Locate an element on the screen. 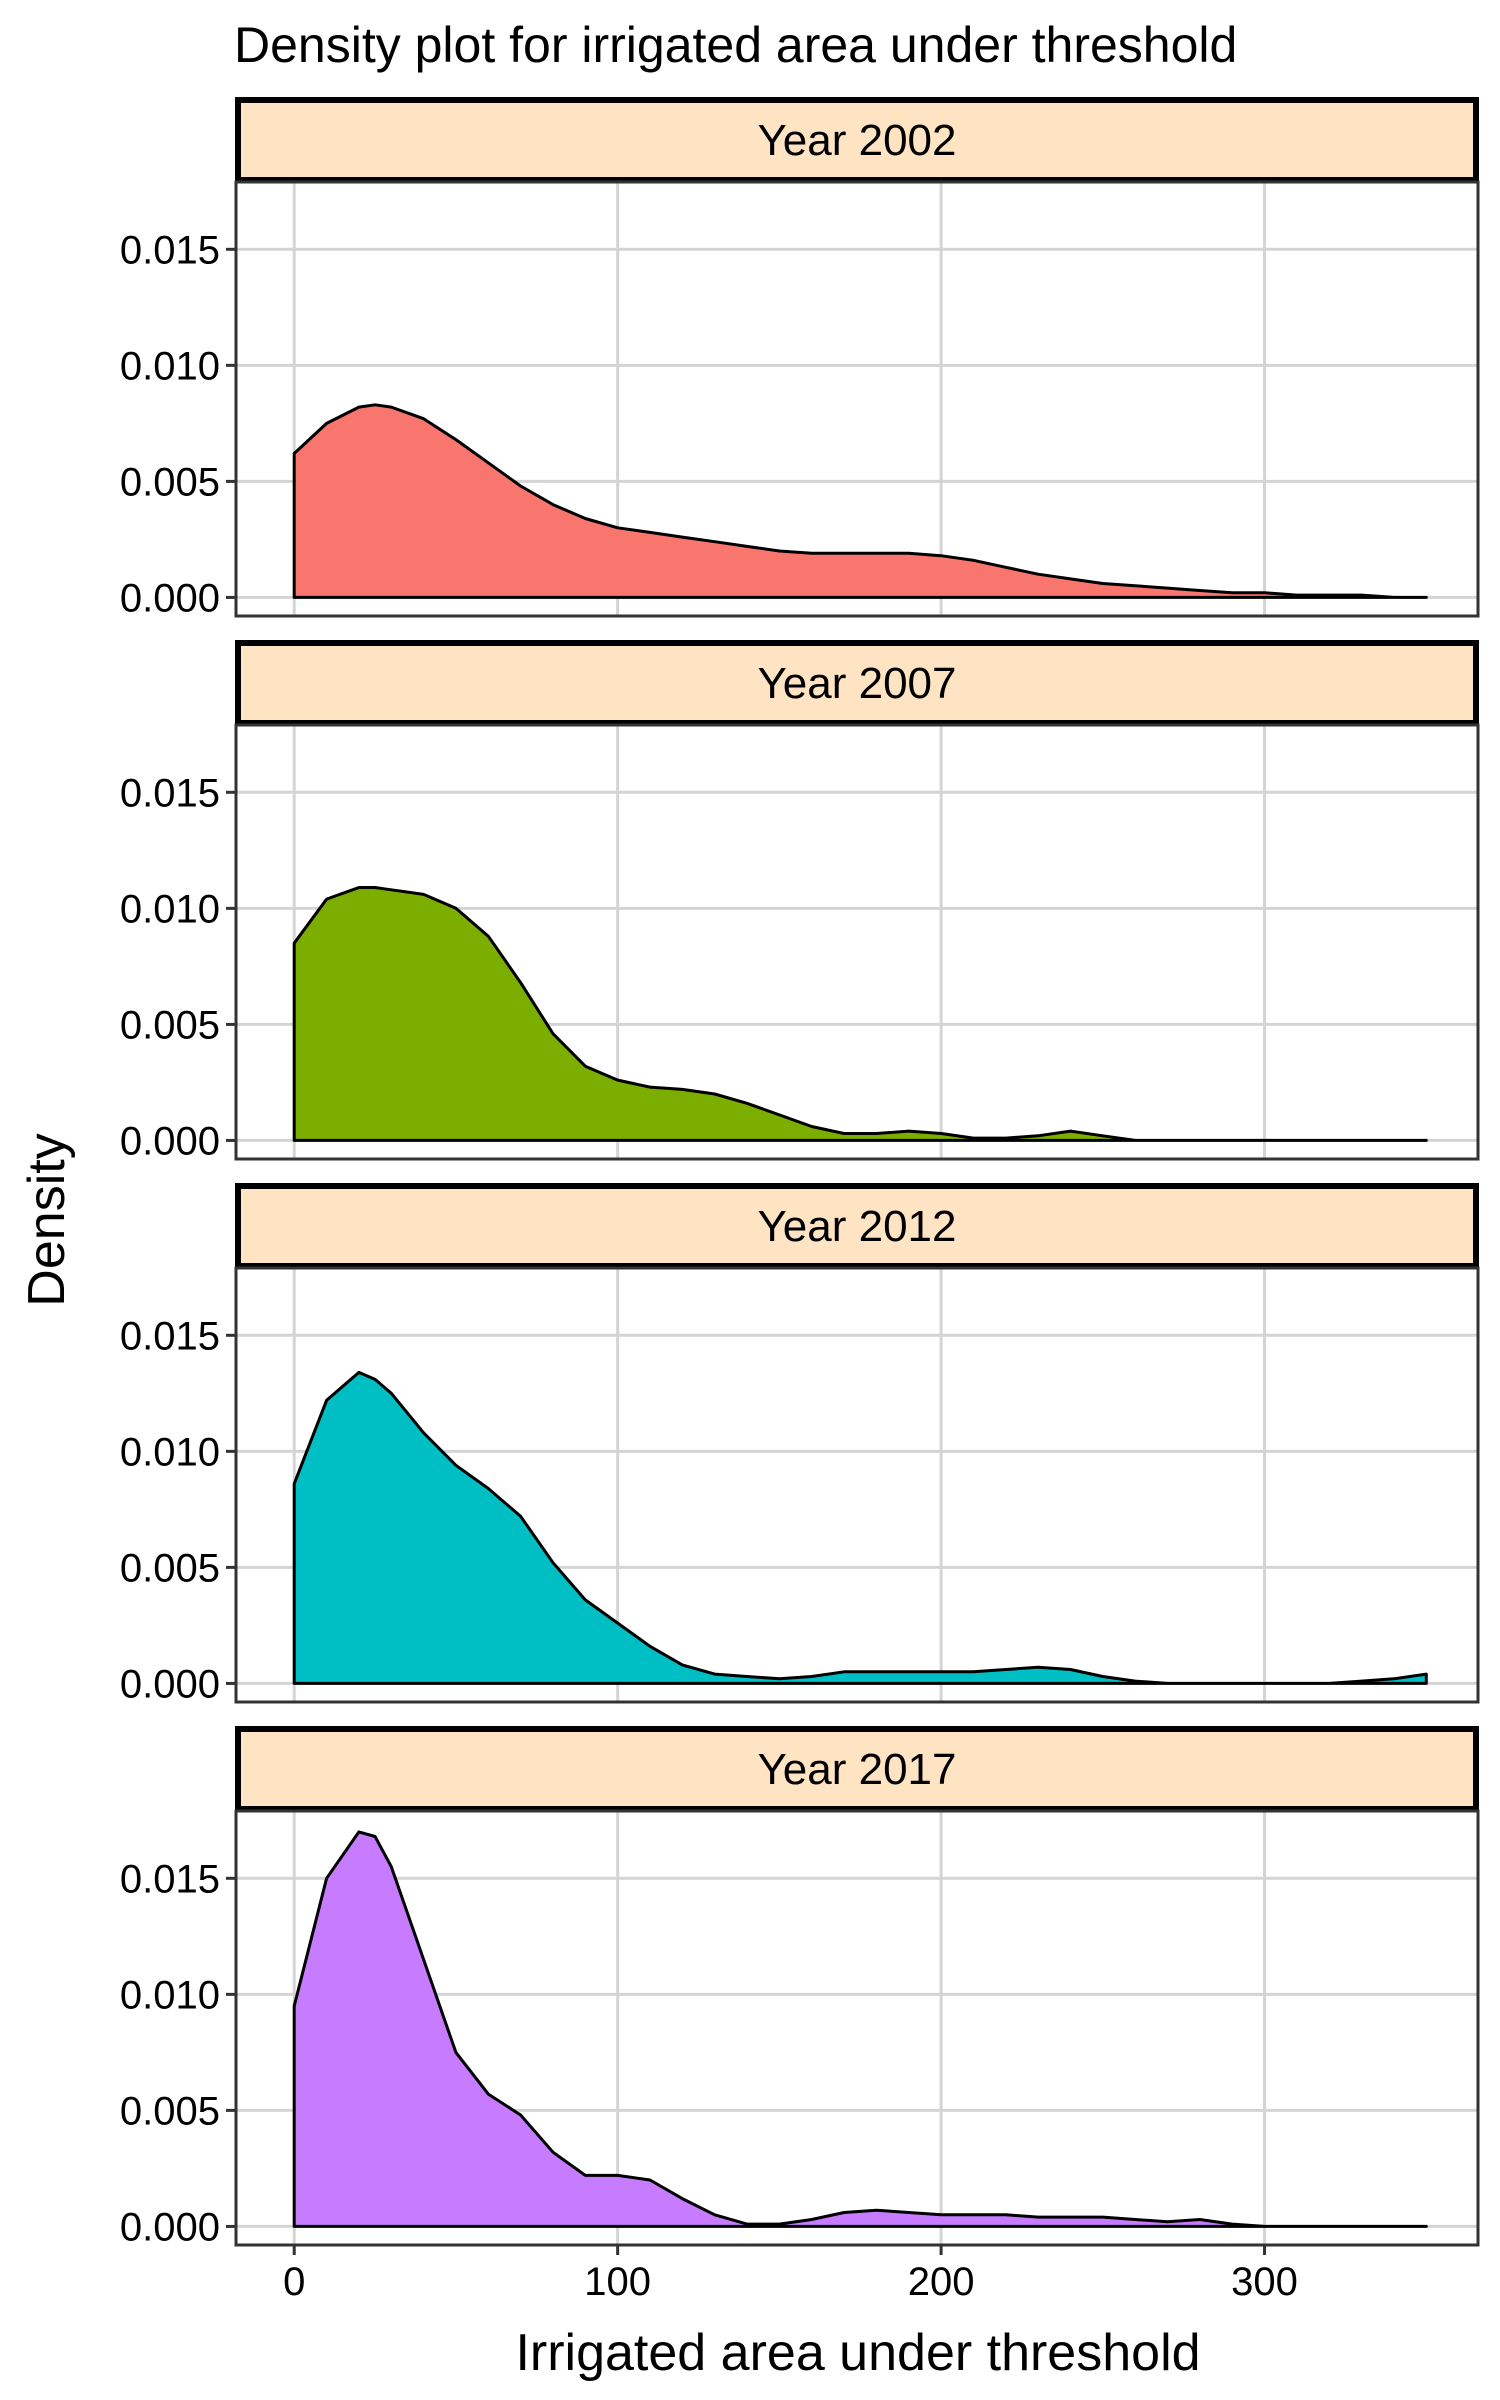 Image resolution: width=1500 pixels, height=2400 pixels. x-tick-label: 0 is located at coordinates (294, 2282).